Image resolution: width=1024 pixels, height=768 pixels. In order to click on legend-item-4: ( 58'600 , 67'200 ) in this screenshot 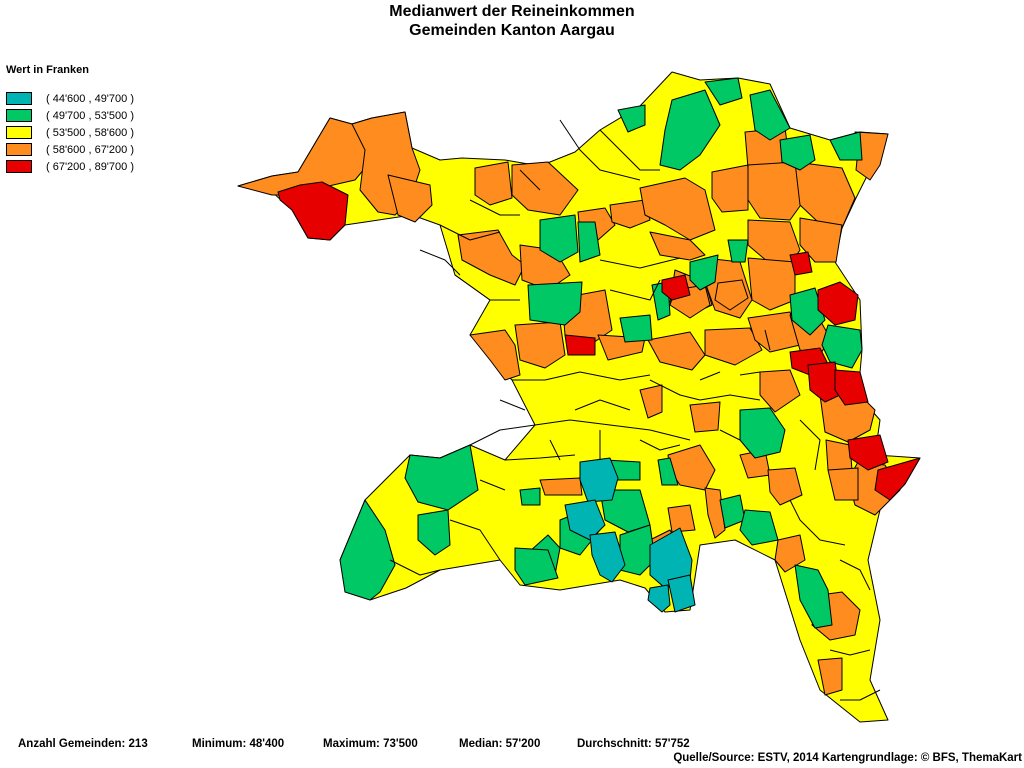, I will do `click(70, 149)`.